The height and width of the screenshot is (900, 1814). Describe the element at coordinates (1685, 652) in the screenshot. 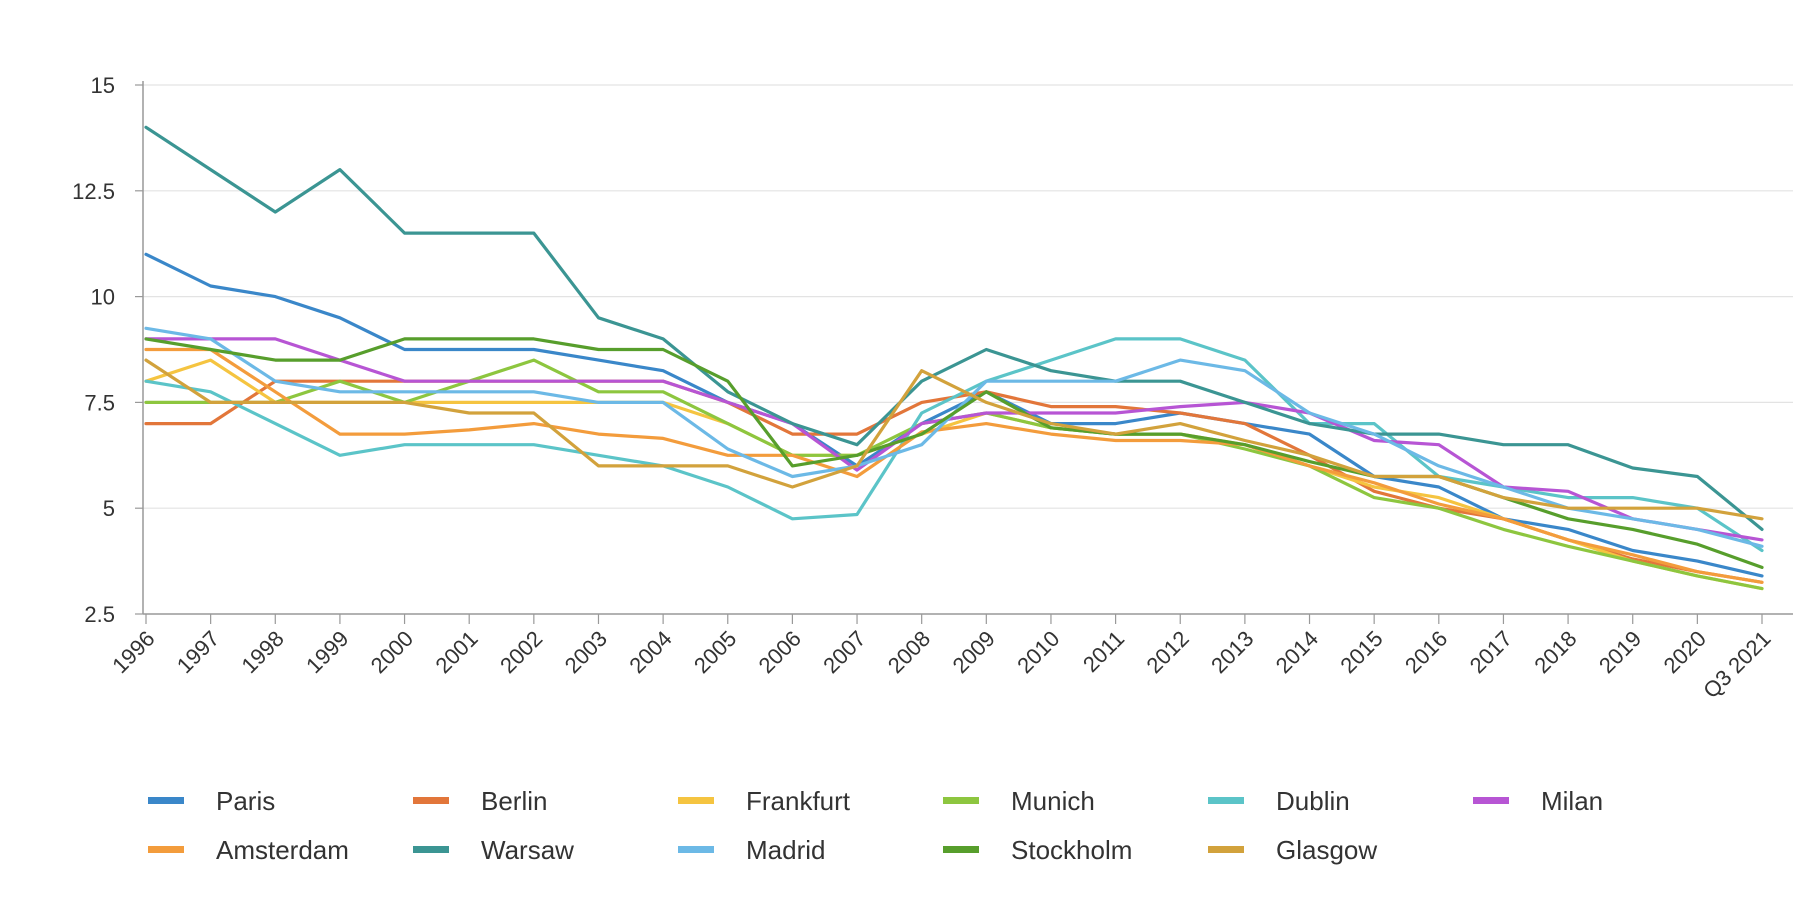

I see `x-tick-label: 2020` at that location.